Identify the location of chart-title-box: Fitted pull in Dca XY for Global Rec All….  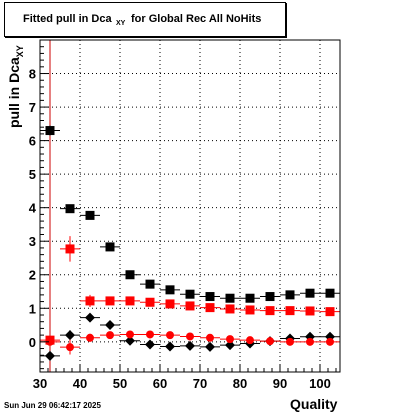
(145, 19).